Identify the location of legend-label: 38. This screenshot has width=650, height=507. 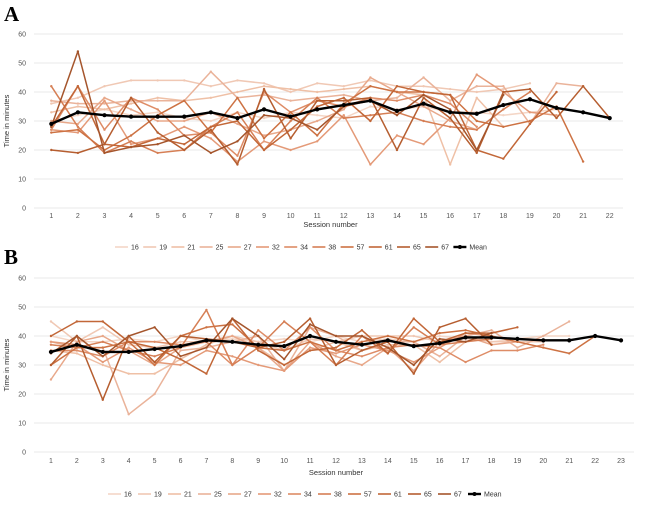
(338, 495).